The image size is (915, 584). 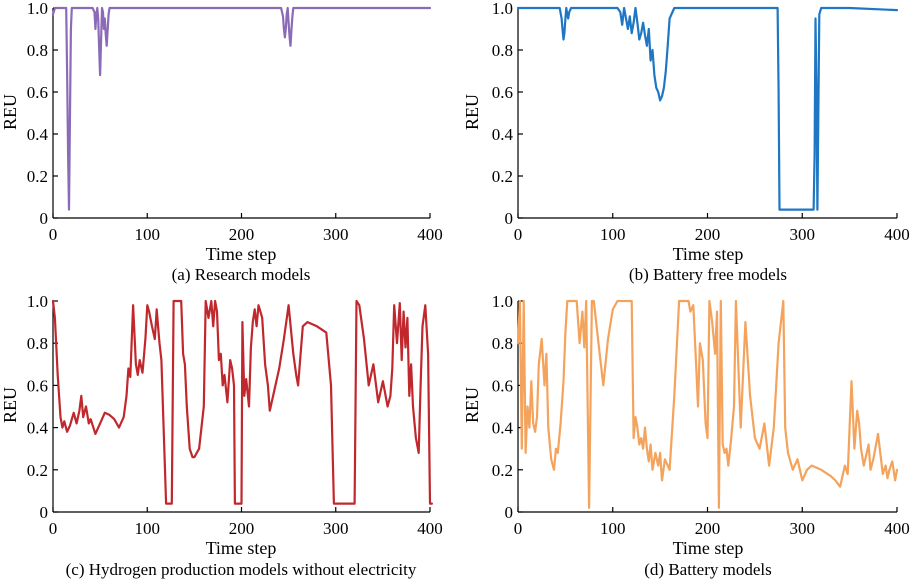 What do you see at coordinates (44, 512) in the screenshot?
I see `y-tick-label-c-0: 0` at bounding box center [44, 512].